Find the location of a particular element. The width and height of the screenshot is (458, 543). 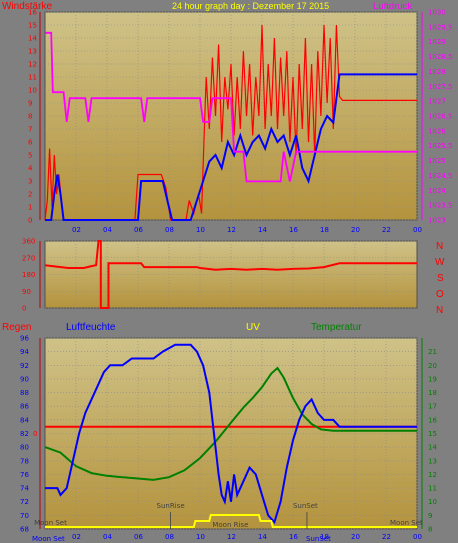

pressure-tick-label: 1027 is located at coordinates (437, 102).